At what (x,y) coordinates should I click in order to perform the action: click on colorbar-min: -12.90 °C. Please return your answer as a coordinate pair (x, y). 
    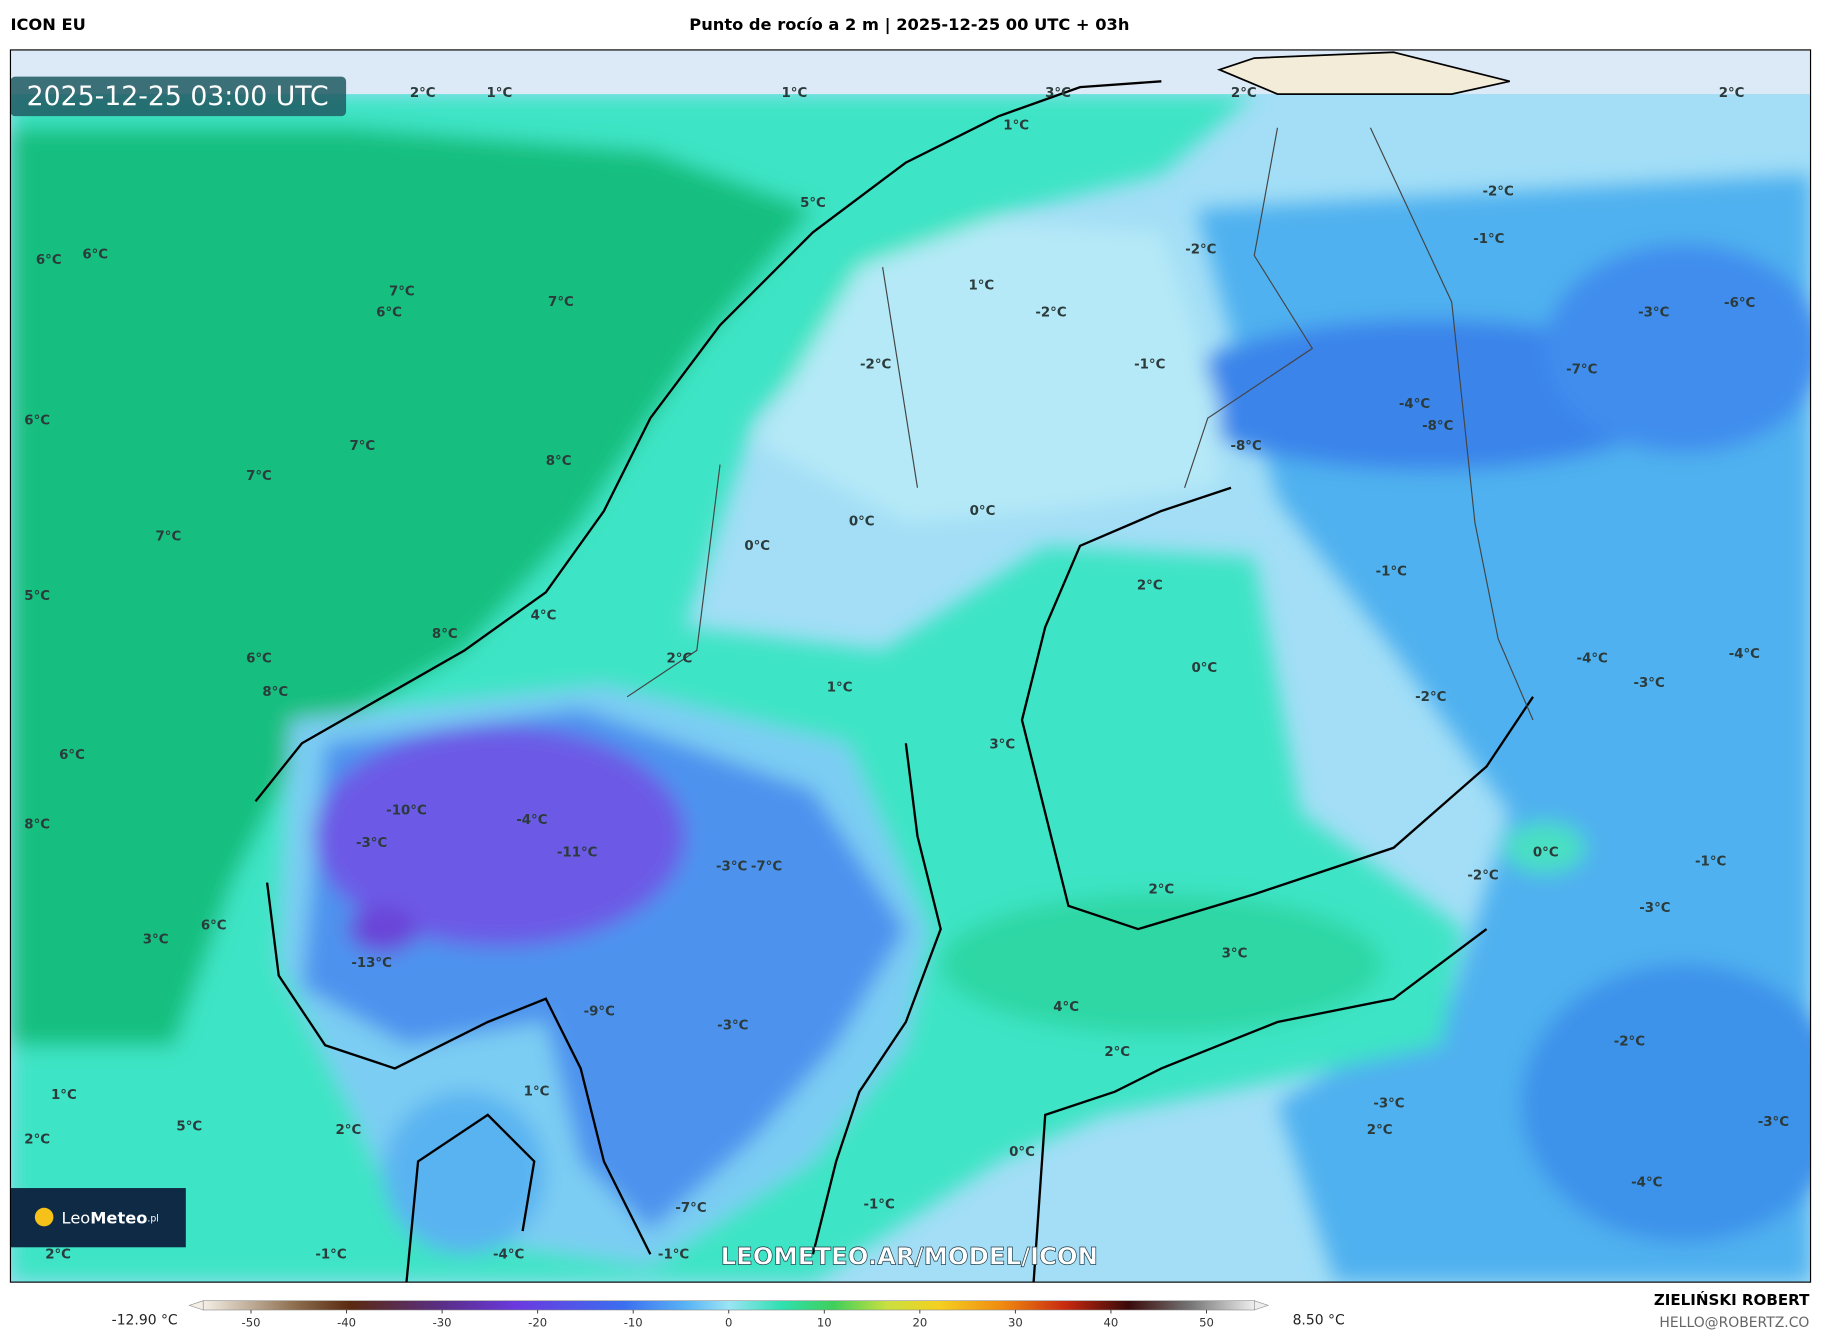
    Looking at the image, I should click on (145, 1320).